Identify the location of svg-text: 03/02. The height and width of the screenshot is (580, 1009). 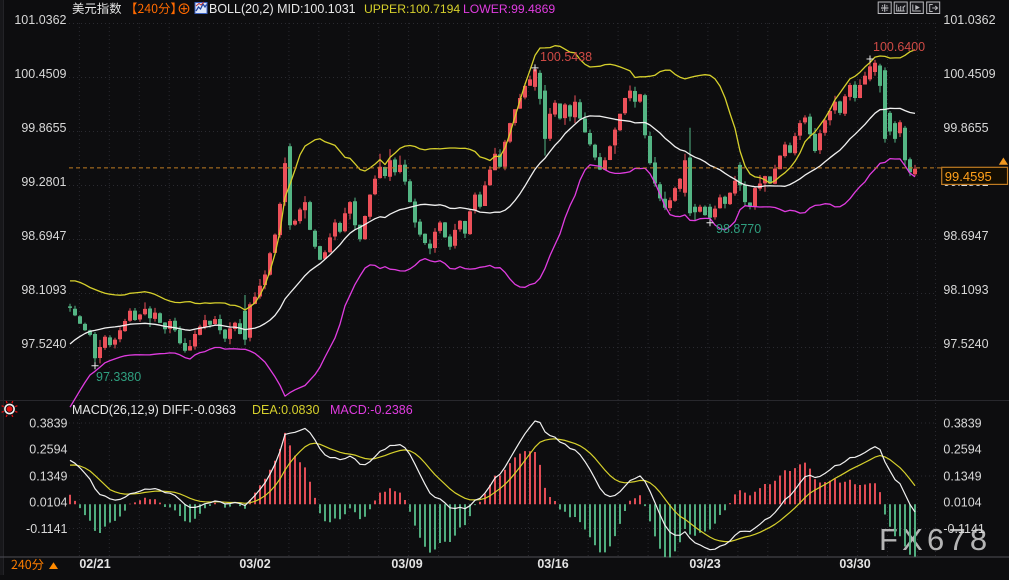
(254, 564).